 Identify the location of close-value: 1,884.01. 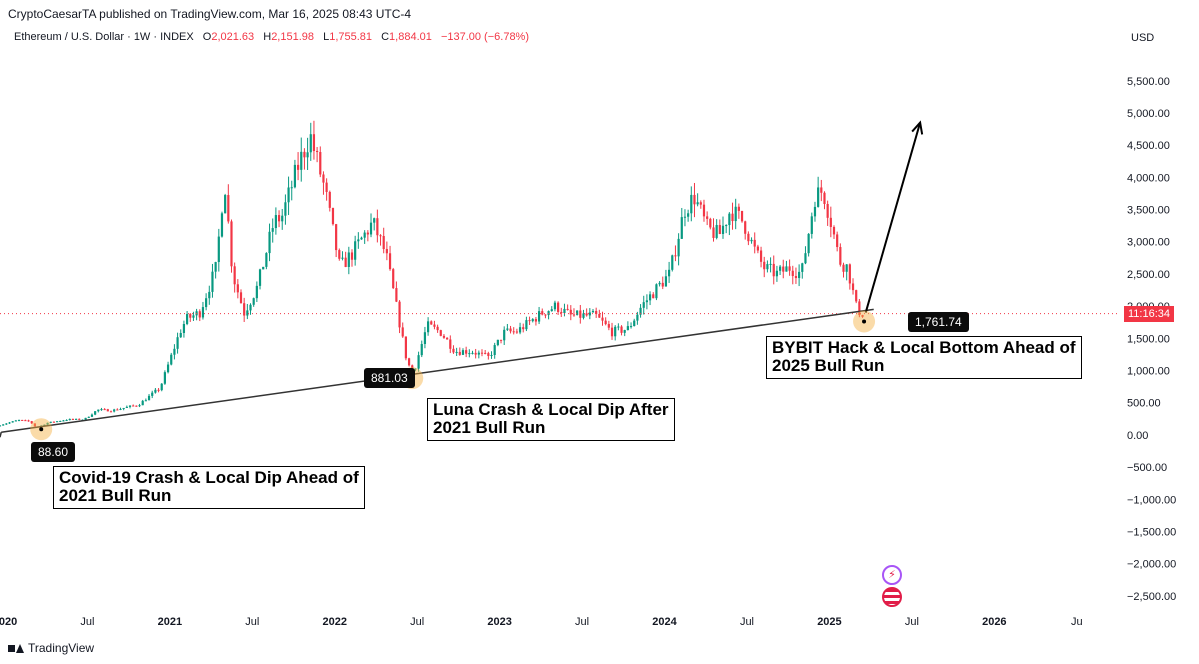
(410, 37).